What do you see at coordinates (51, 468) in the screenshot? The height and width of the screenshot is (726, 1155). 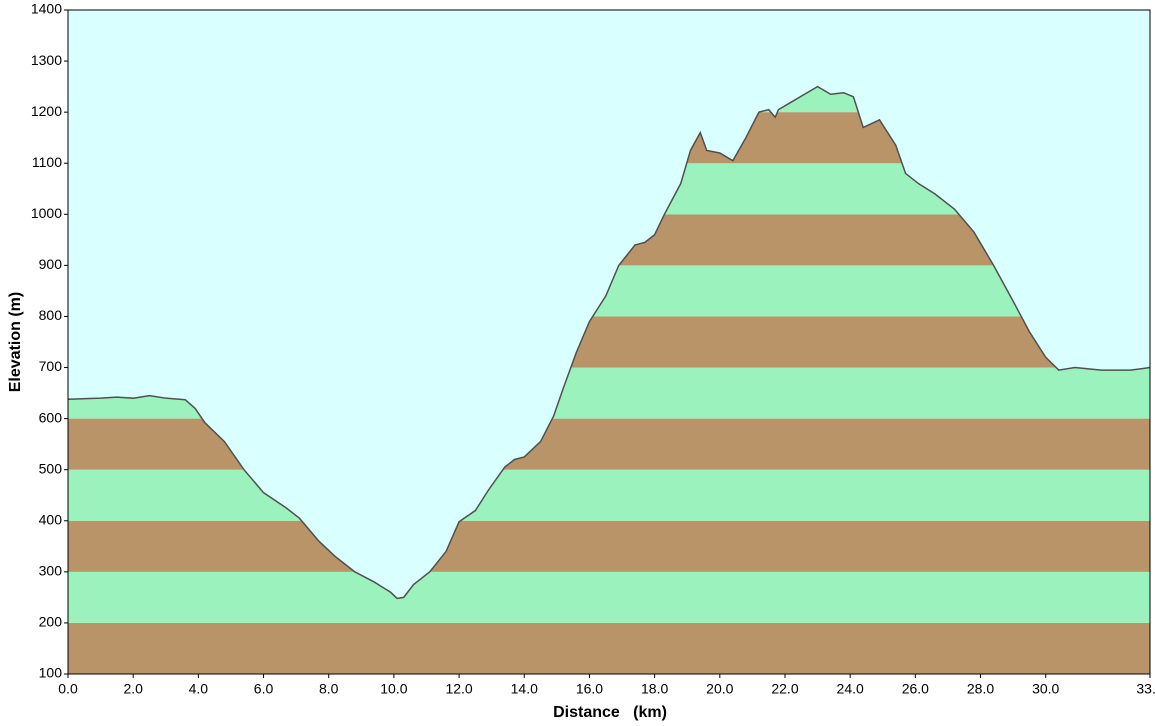 I see `y-tick-label: 500` at bounding box center [51, 468].